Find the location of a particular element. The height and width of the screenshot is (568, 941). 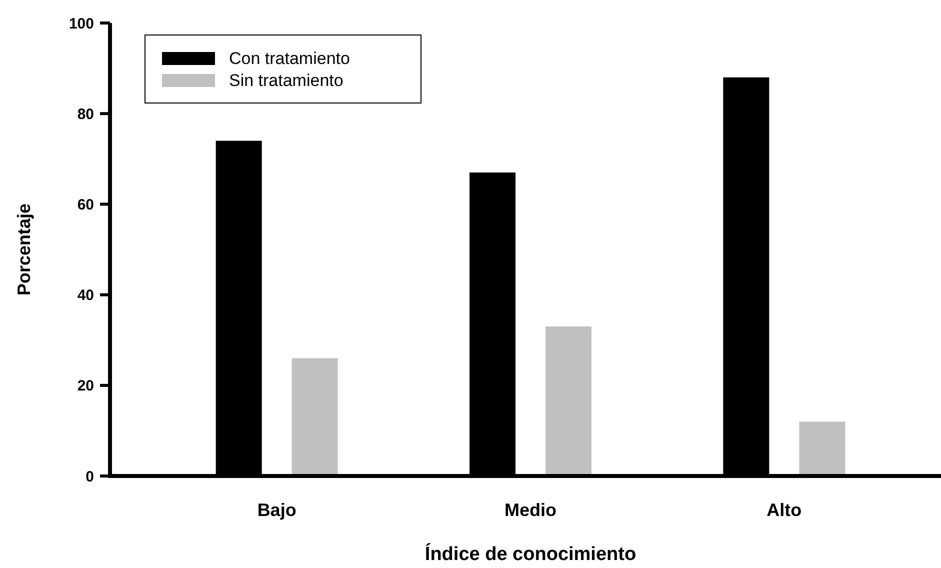

y-tick-label: 20 is located at coordinates (85, 386).